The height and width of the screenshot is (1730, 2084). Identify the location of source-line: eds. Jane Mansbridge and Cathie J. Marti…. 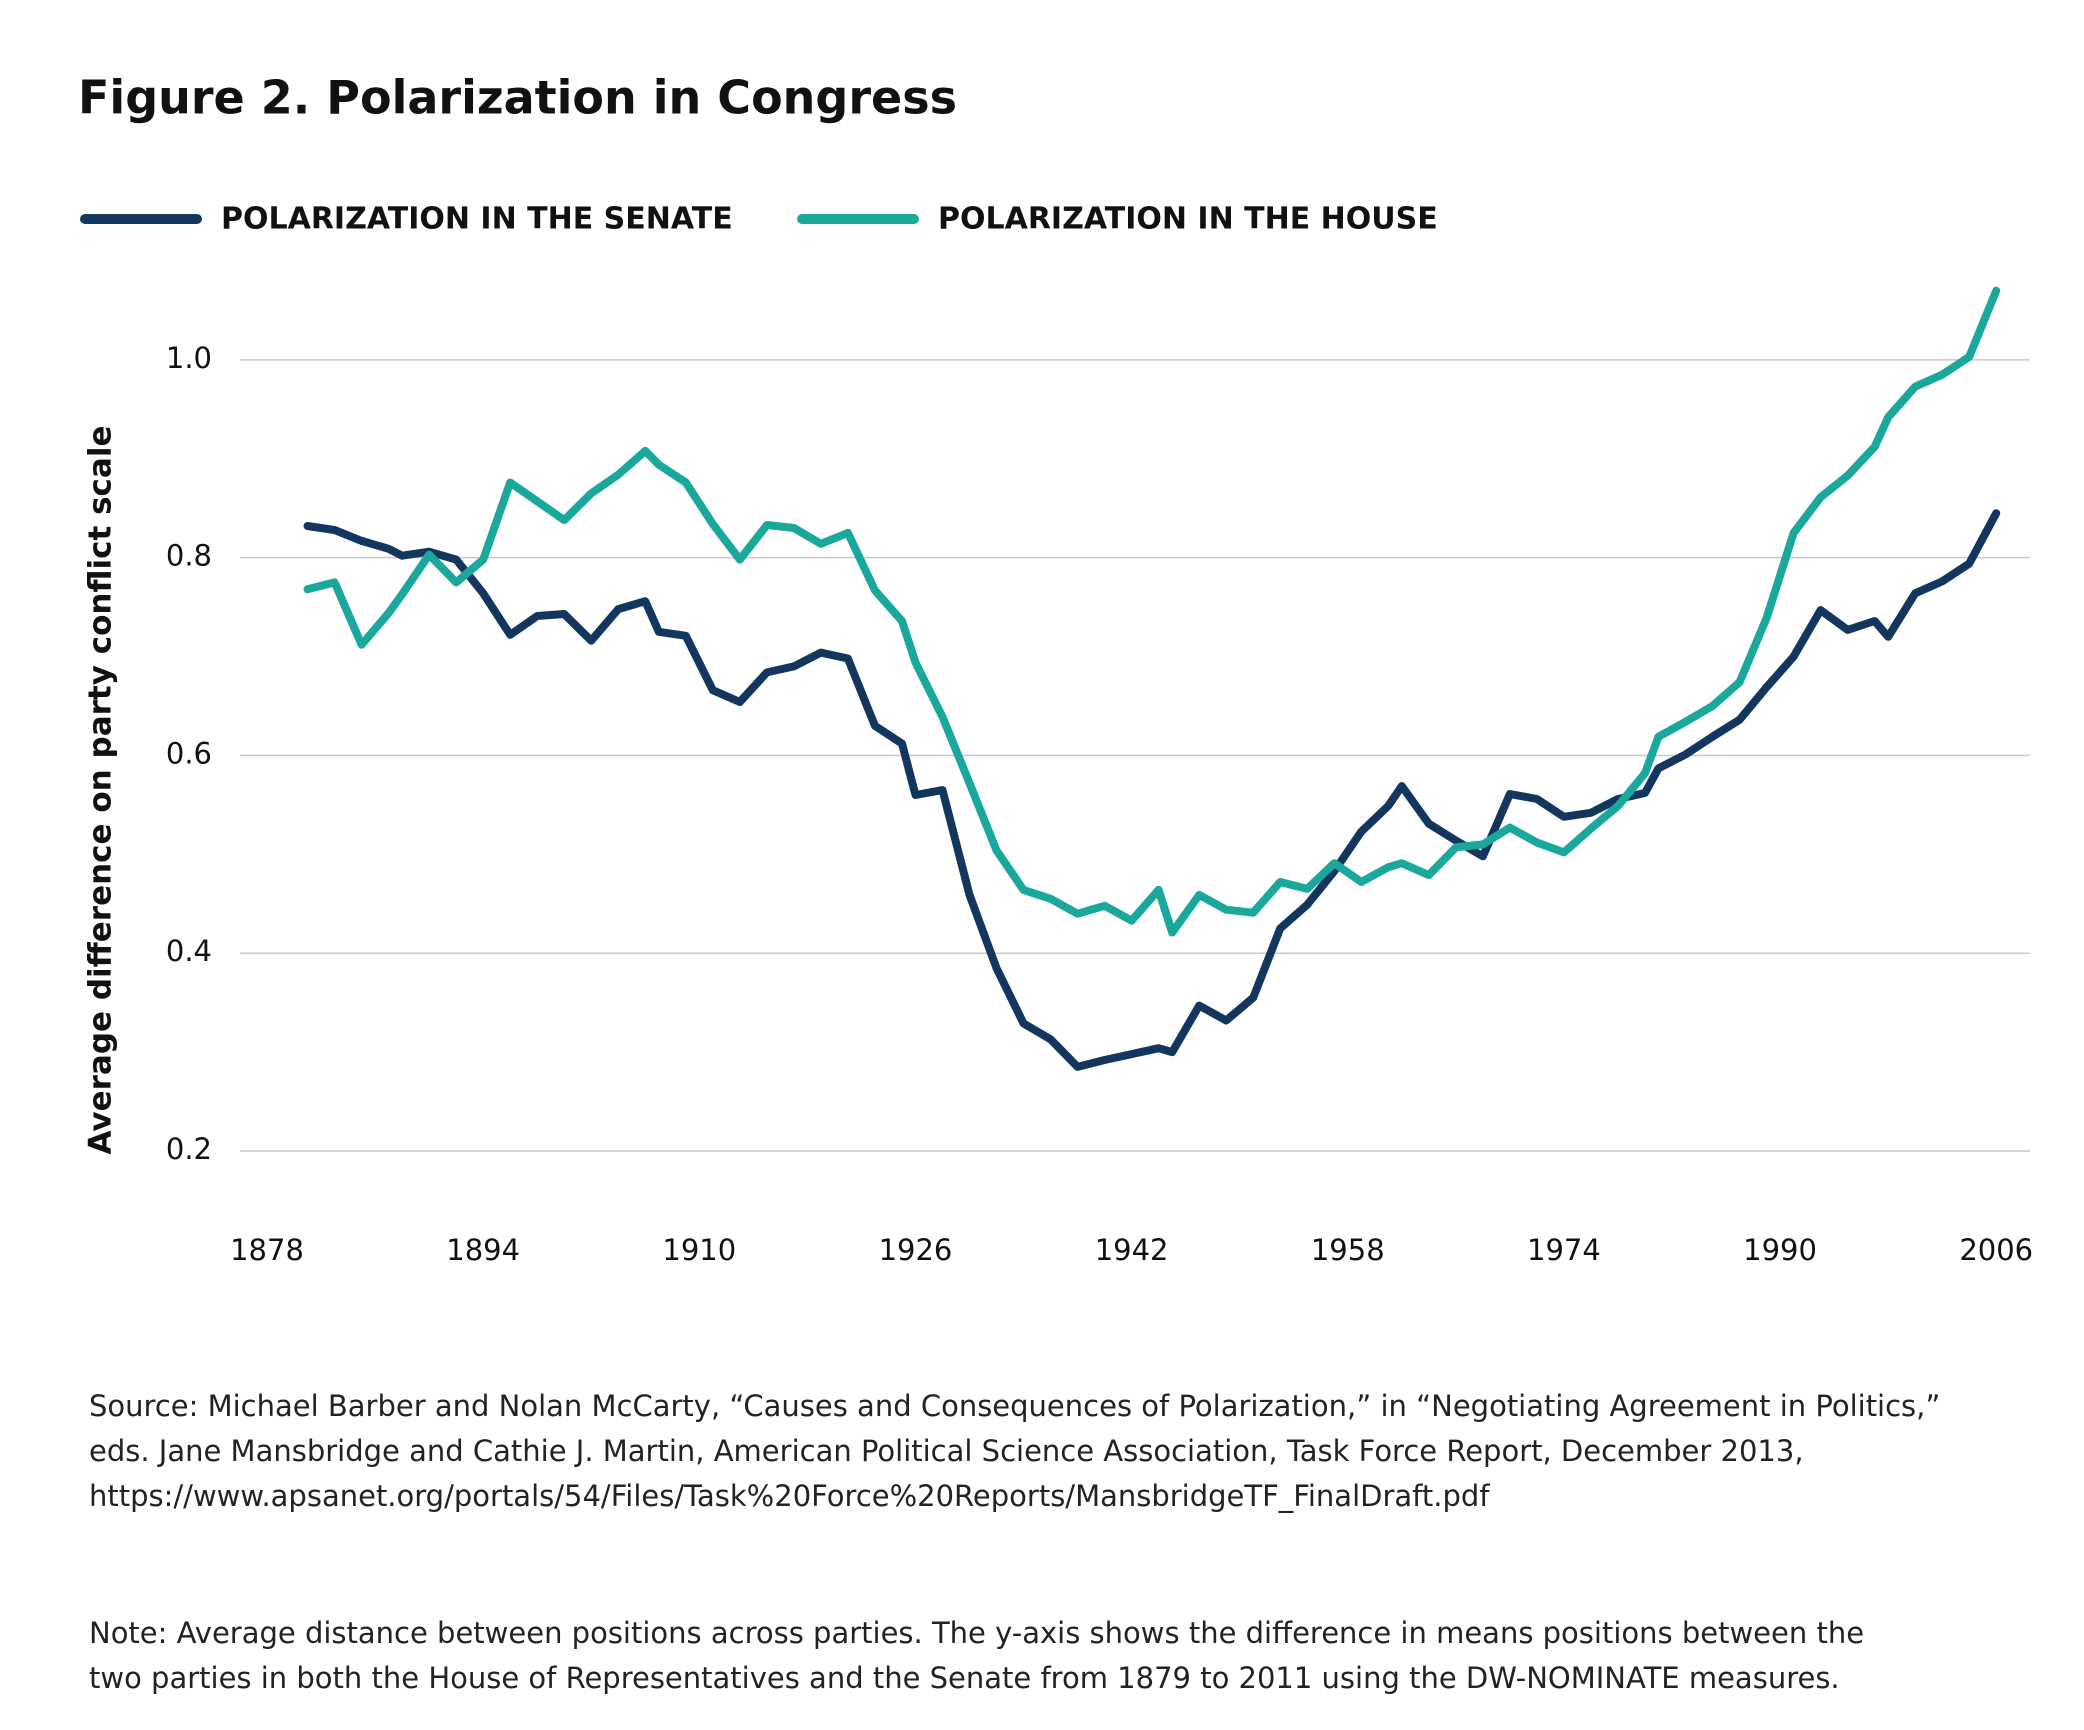
(946, 1451).